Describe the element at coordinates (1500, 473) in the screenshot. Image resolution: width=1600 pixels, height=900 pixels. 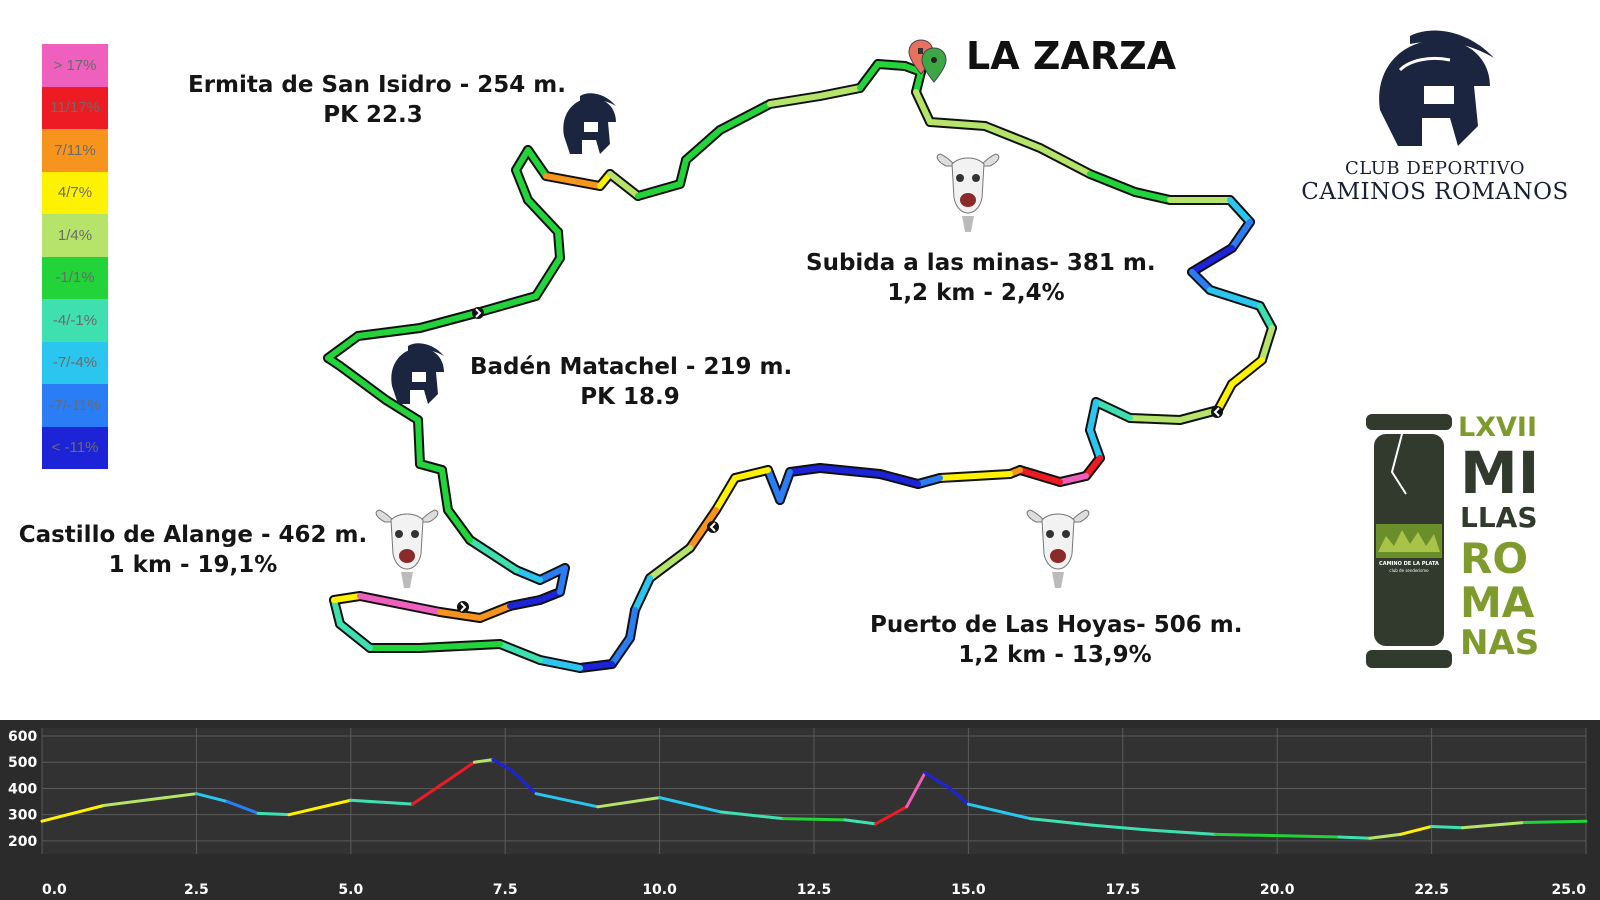
I see `millas-word-1: MI` at that location.